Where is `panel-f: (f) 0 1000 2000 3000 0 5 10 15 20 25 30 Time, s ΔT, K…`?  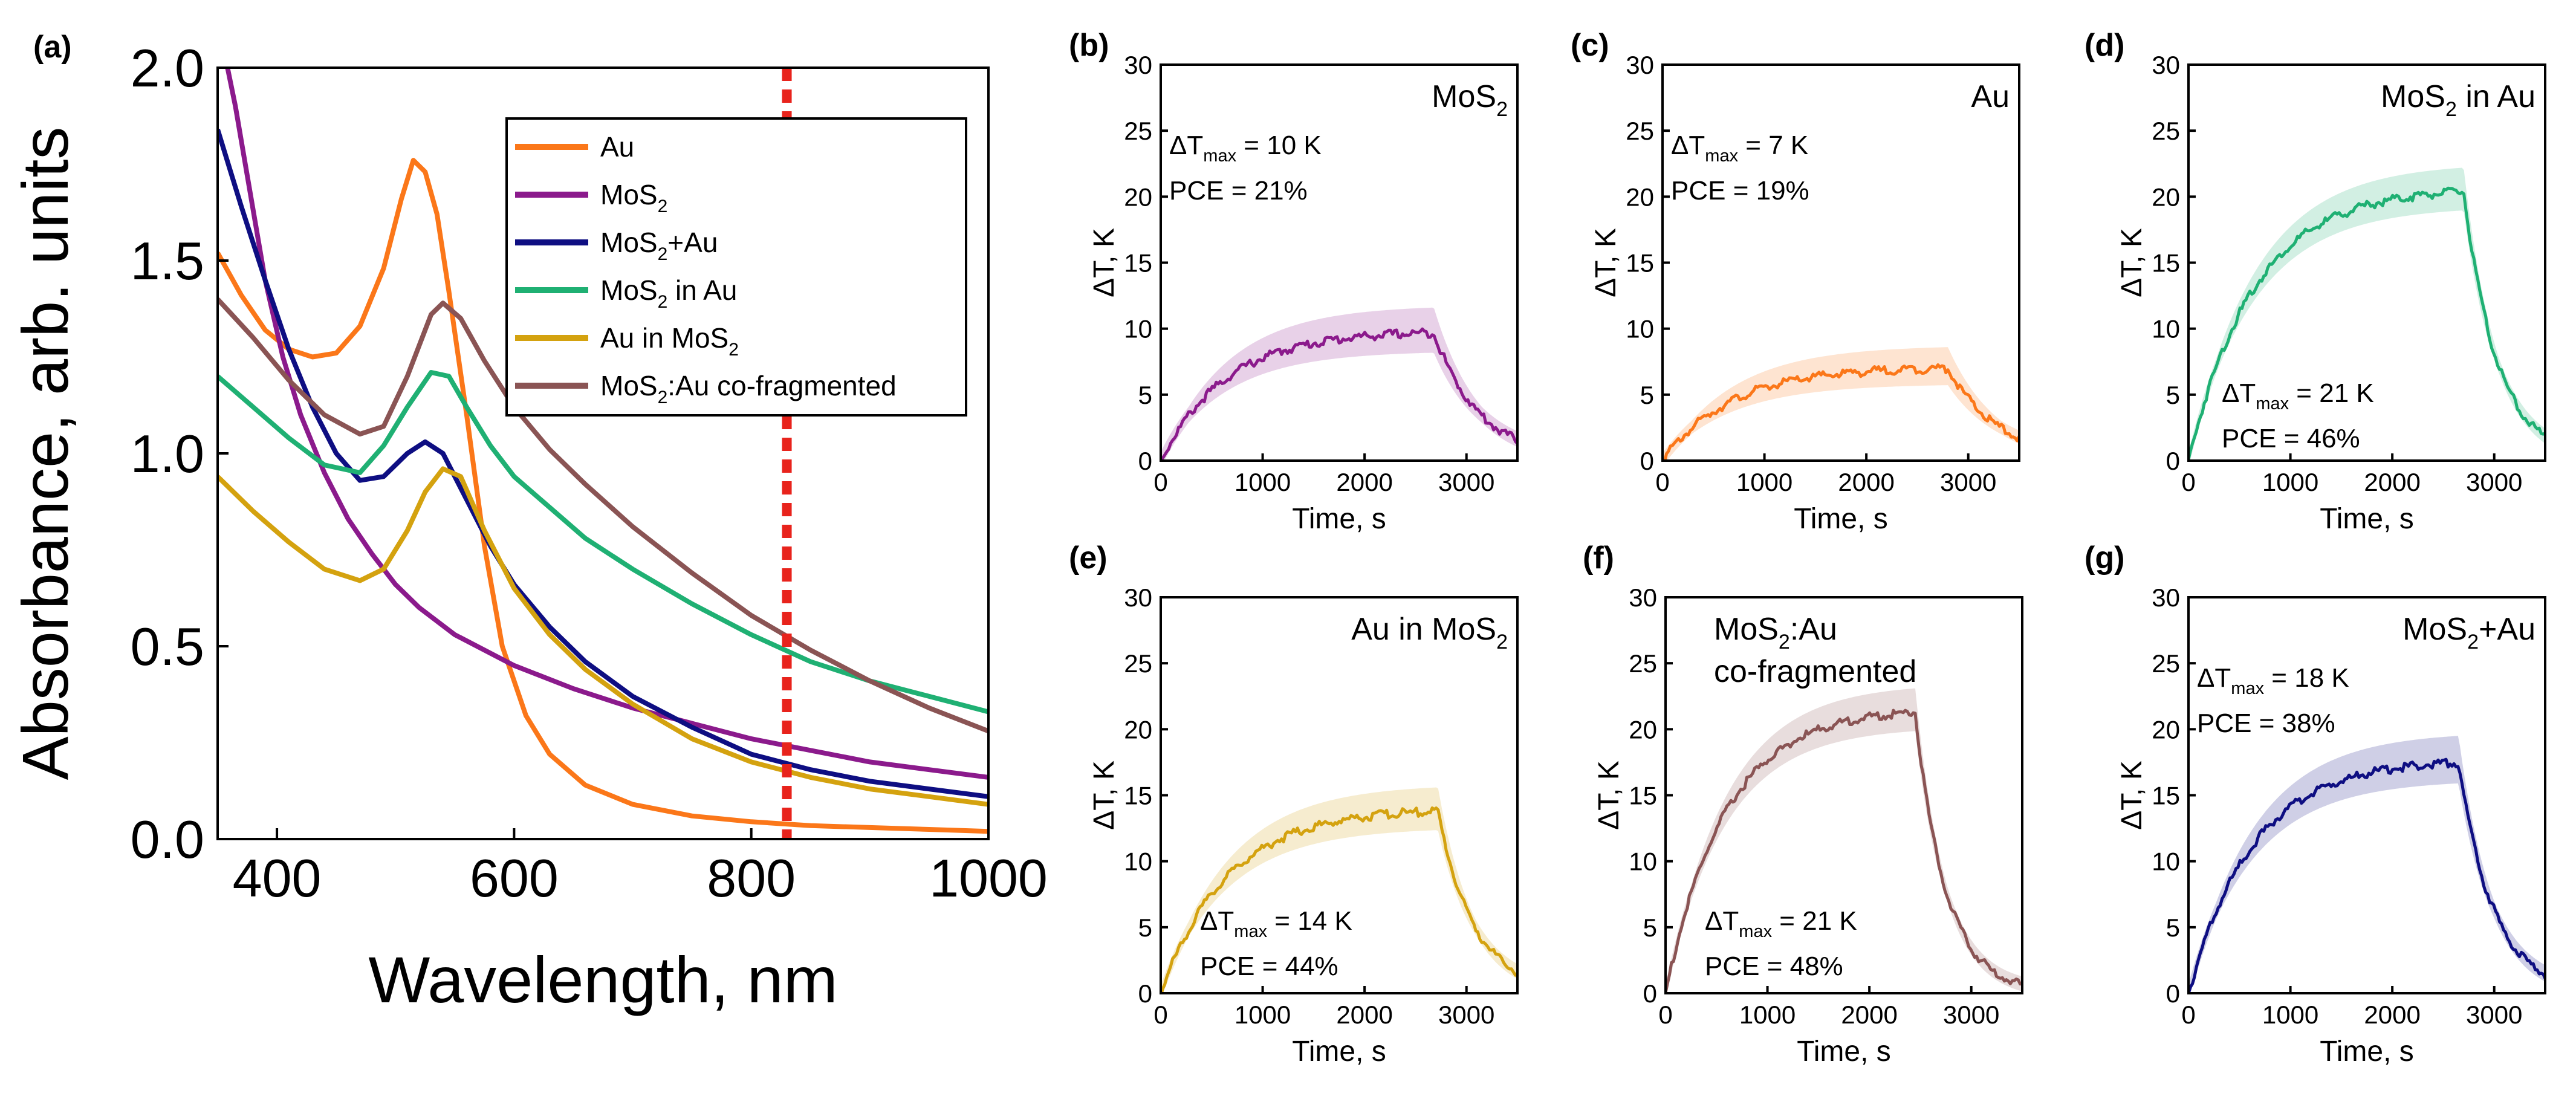 panel-f: (f) 0 1000 2000 3000 0 5 10 15 20 25 30 Time, s ΔT, K… is located at coordinates (1803, 804).